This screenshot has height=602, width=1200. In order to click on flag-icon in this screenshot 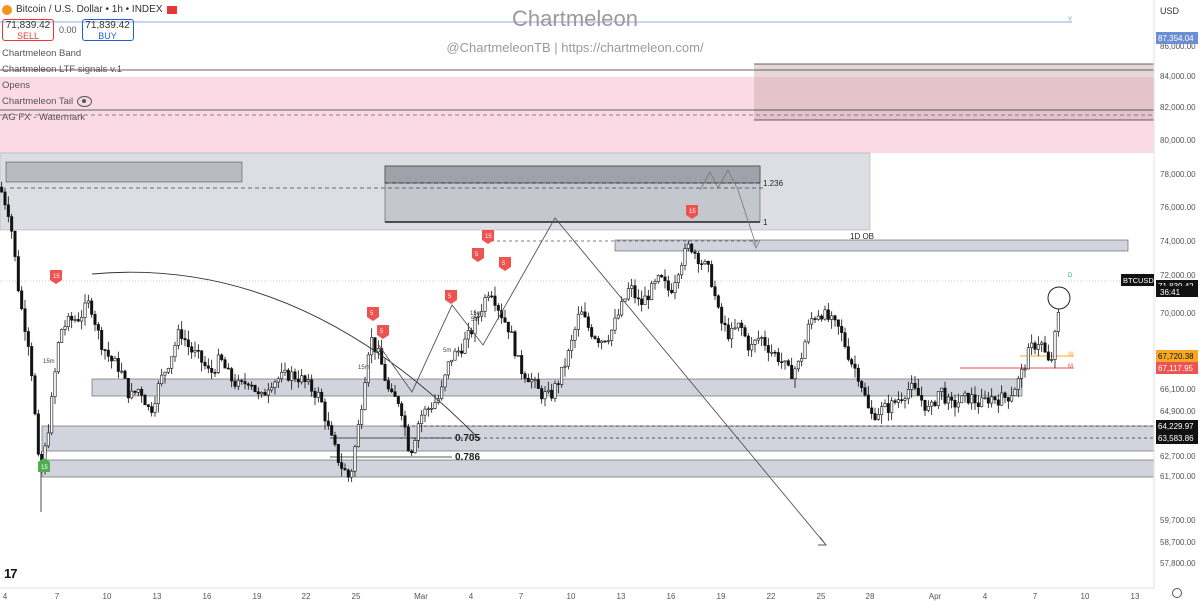, I will do `click(171, 9)`.